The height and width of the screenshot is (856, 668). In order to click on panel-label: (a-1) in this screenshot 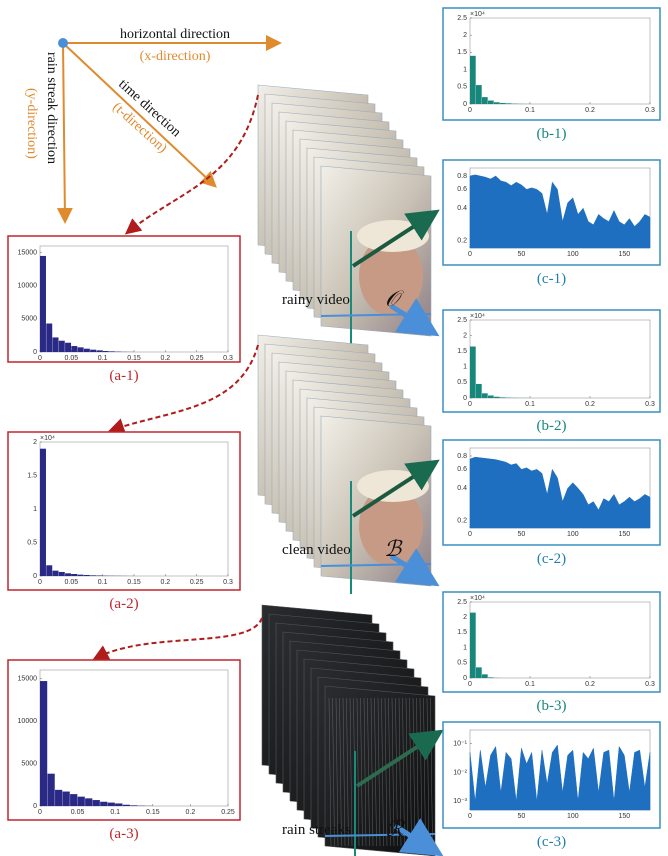, I will do `click(123, 376)`.